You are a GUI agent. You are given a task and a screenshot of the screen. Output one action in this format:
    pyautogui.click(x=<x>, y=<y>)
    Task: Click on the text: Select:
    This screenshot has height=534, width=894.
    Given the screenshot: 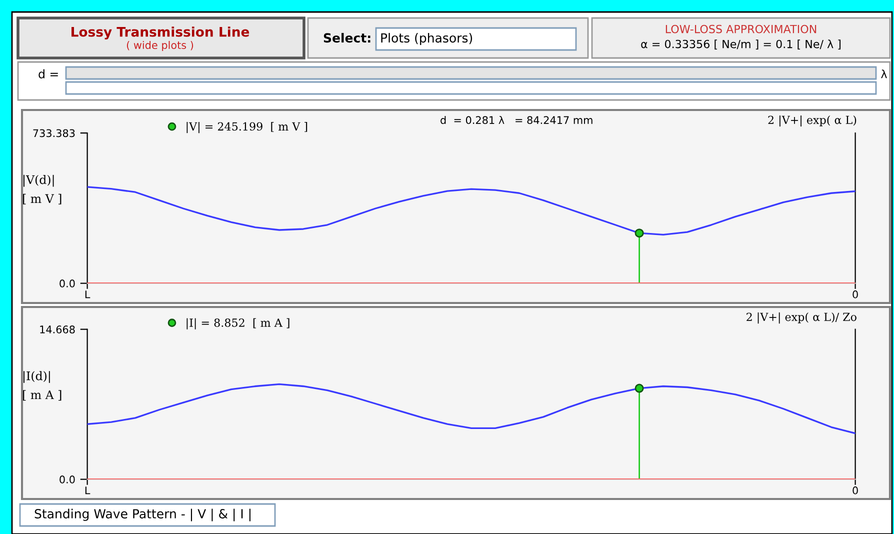 What is the action you would take?
    pyautogui.click(x=347, y=37)
    